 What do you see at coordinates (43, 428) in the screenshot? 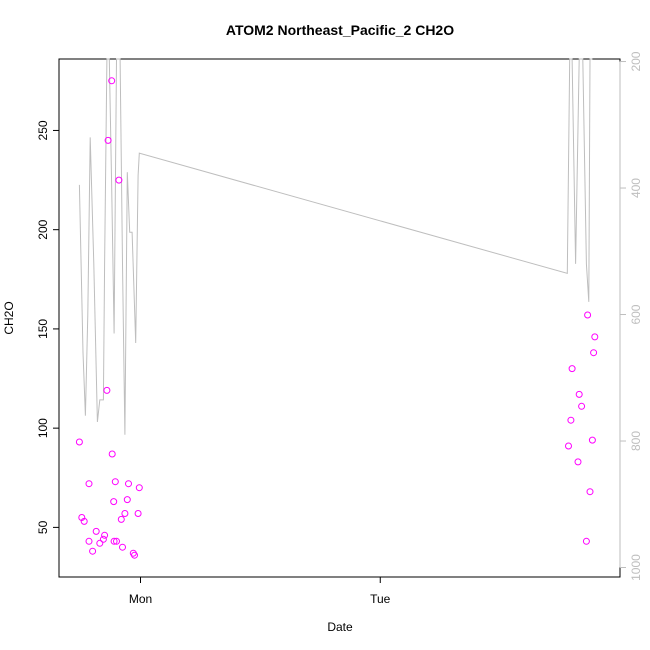
I see `y-tick-label: 100` at bounding box center [43, 428].